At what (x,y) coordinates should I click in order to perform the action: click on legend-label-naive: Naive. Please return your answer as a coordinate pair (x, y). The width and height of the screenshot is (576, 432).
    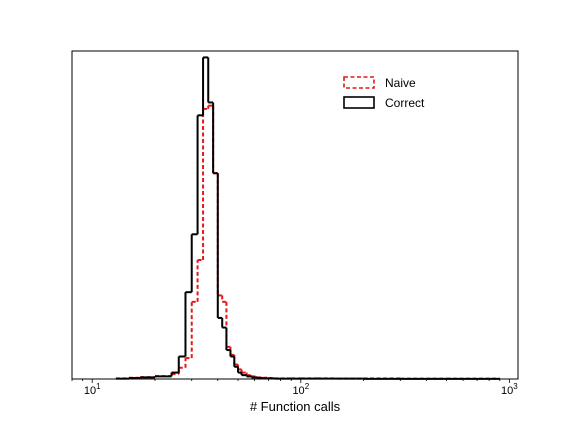
    Looking at the image, I should click on (400, 83).